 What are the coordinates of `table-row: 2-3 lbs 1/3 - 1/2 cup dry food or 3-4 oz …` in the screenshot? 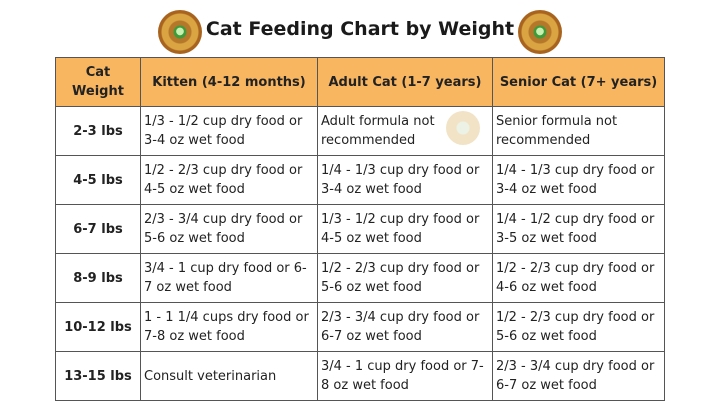 It's located at (360, 131).